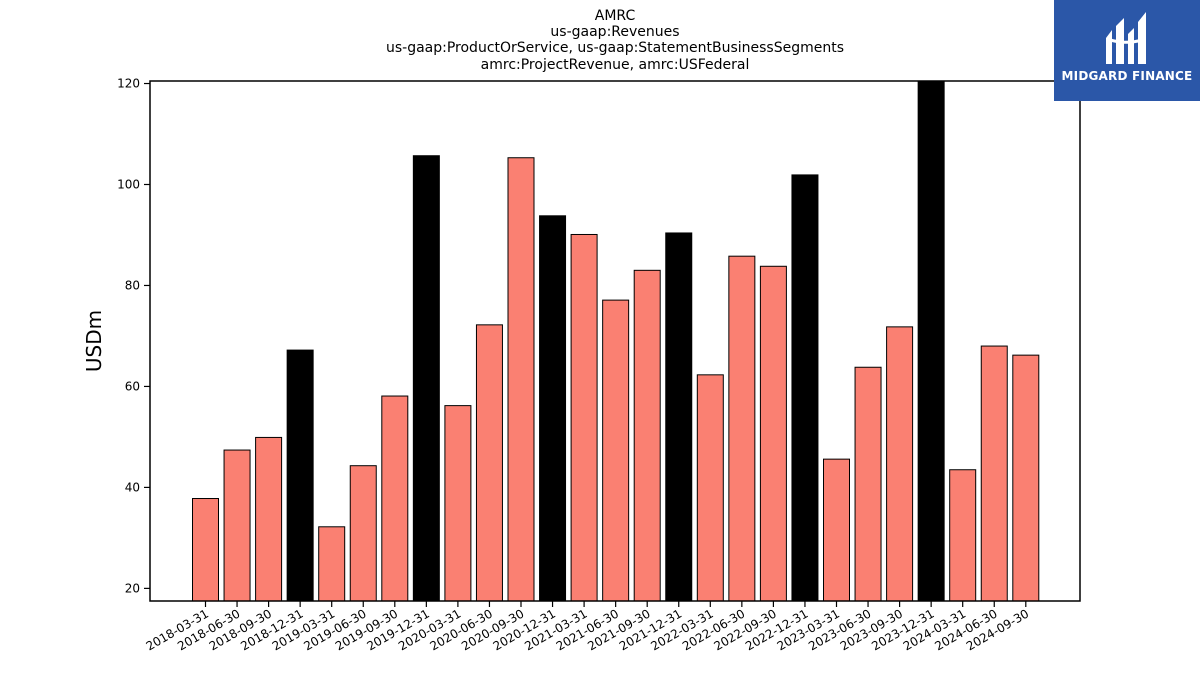 This screenshot has height=675, width=1200. I want to click on chart-subtitle-concept: us-gaap:Revenues, so click(615, 32).